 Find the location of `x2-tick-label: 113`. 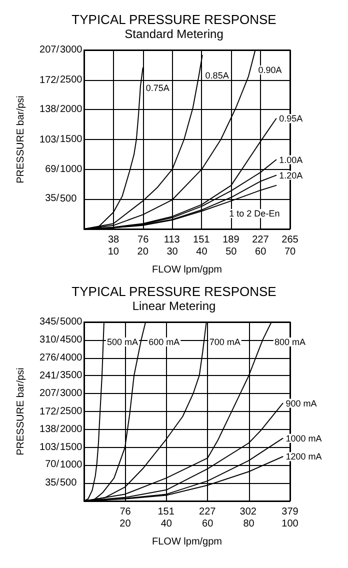

x2-tick-label: 113 is located at coordinates (172, 240).